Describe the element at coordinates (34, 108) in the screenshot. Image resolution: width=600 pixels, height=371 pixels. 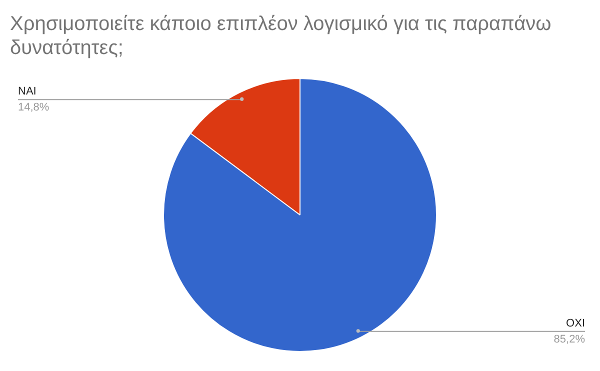
I see `data-label: 14,8%` at that location.